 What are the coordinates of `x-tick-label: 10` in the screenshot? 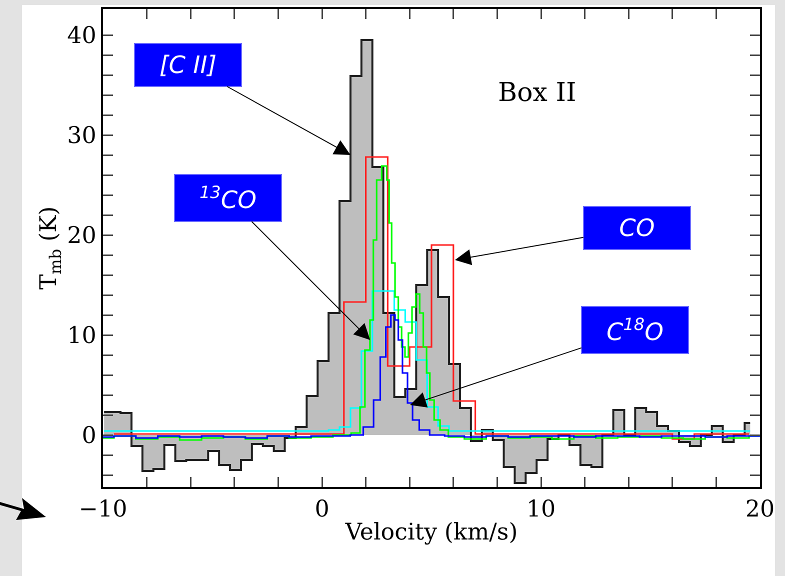 It's located at (541, 509).